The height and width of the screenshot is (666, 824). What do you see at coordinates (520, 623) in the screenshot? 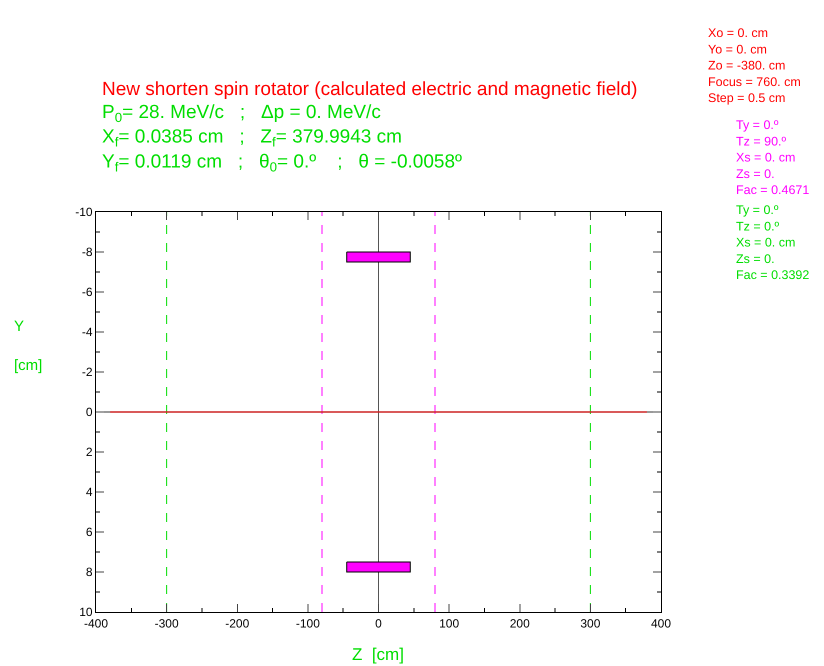
I see `x-tick-label: 200` at bounding box center [520, 623].